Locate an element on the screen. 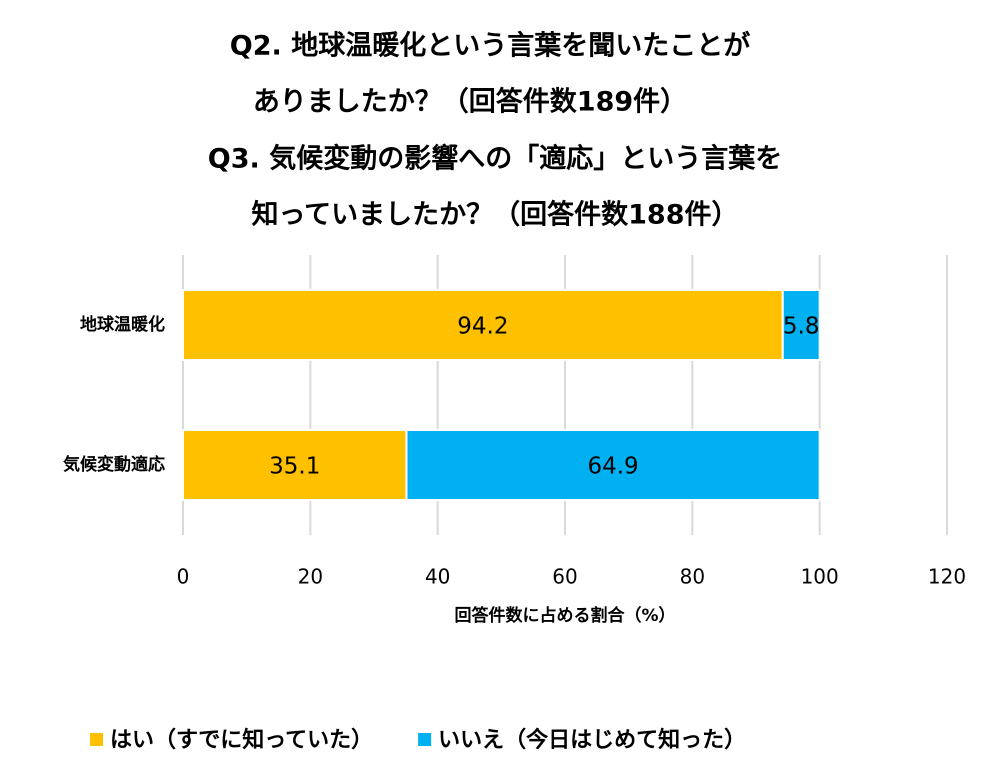 The image size is (1000, 780). y-tick-label: 気候変動適応 is located at coordinates (113, 464).